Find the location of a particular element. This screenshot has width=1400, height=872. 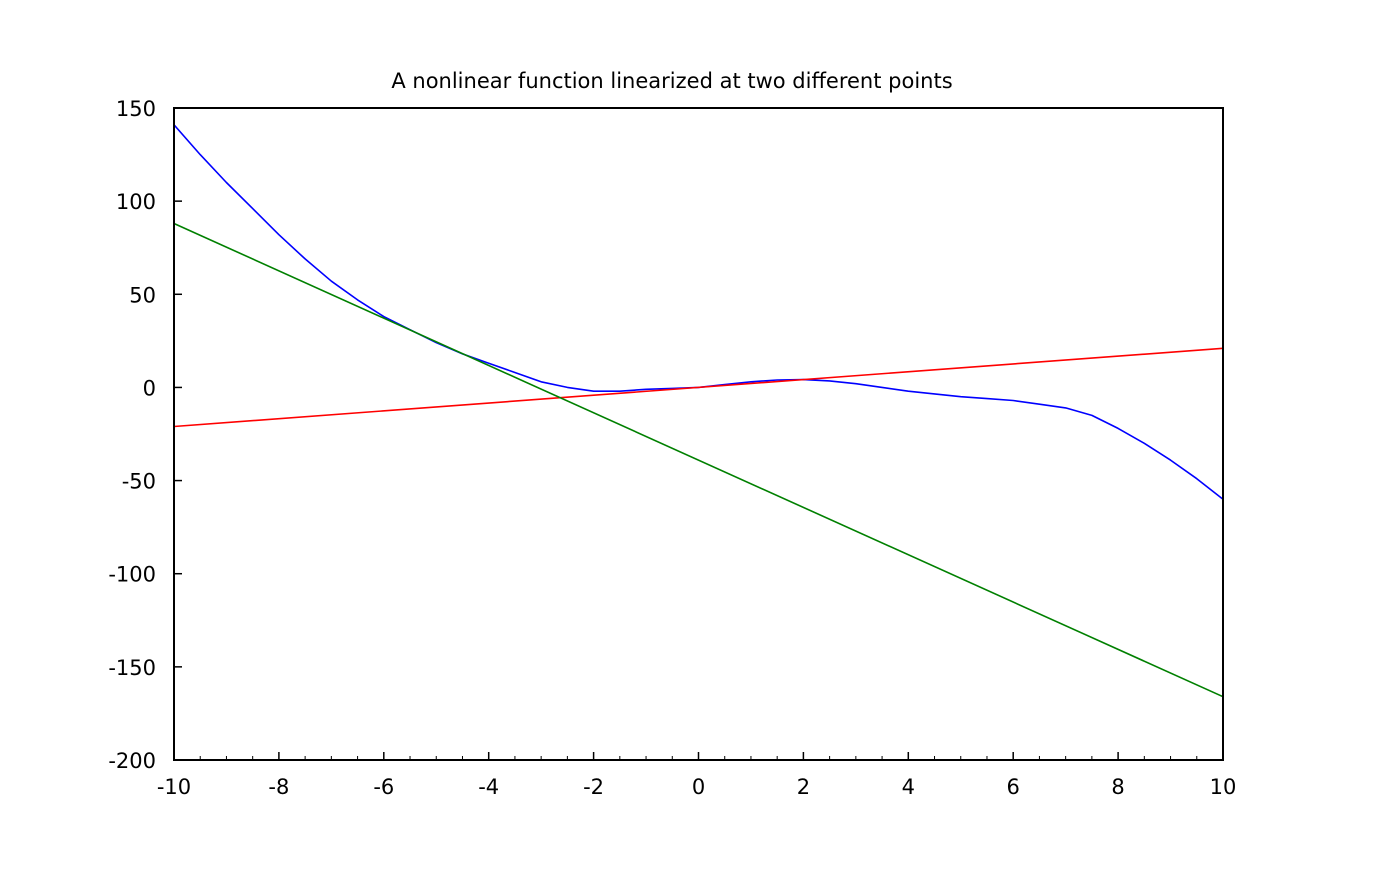

x-tick-label: 4 is located at coordinates (908, 787).